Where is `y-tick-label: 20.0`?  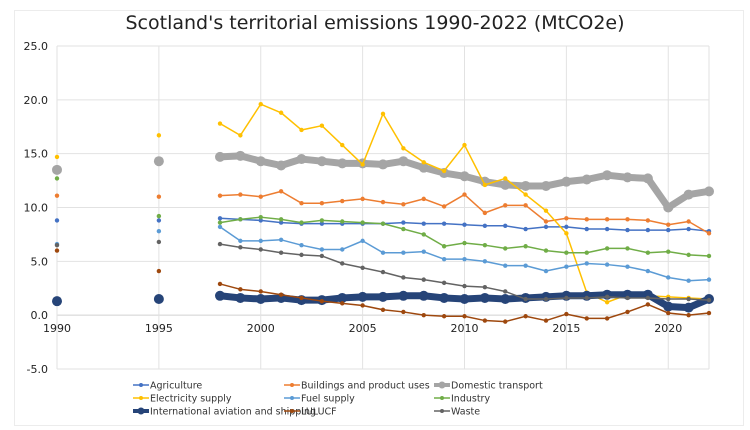
y-tick-label: 20.0 is located at coordinates (36, 100).